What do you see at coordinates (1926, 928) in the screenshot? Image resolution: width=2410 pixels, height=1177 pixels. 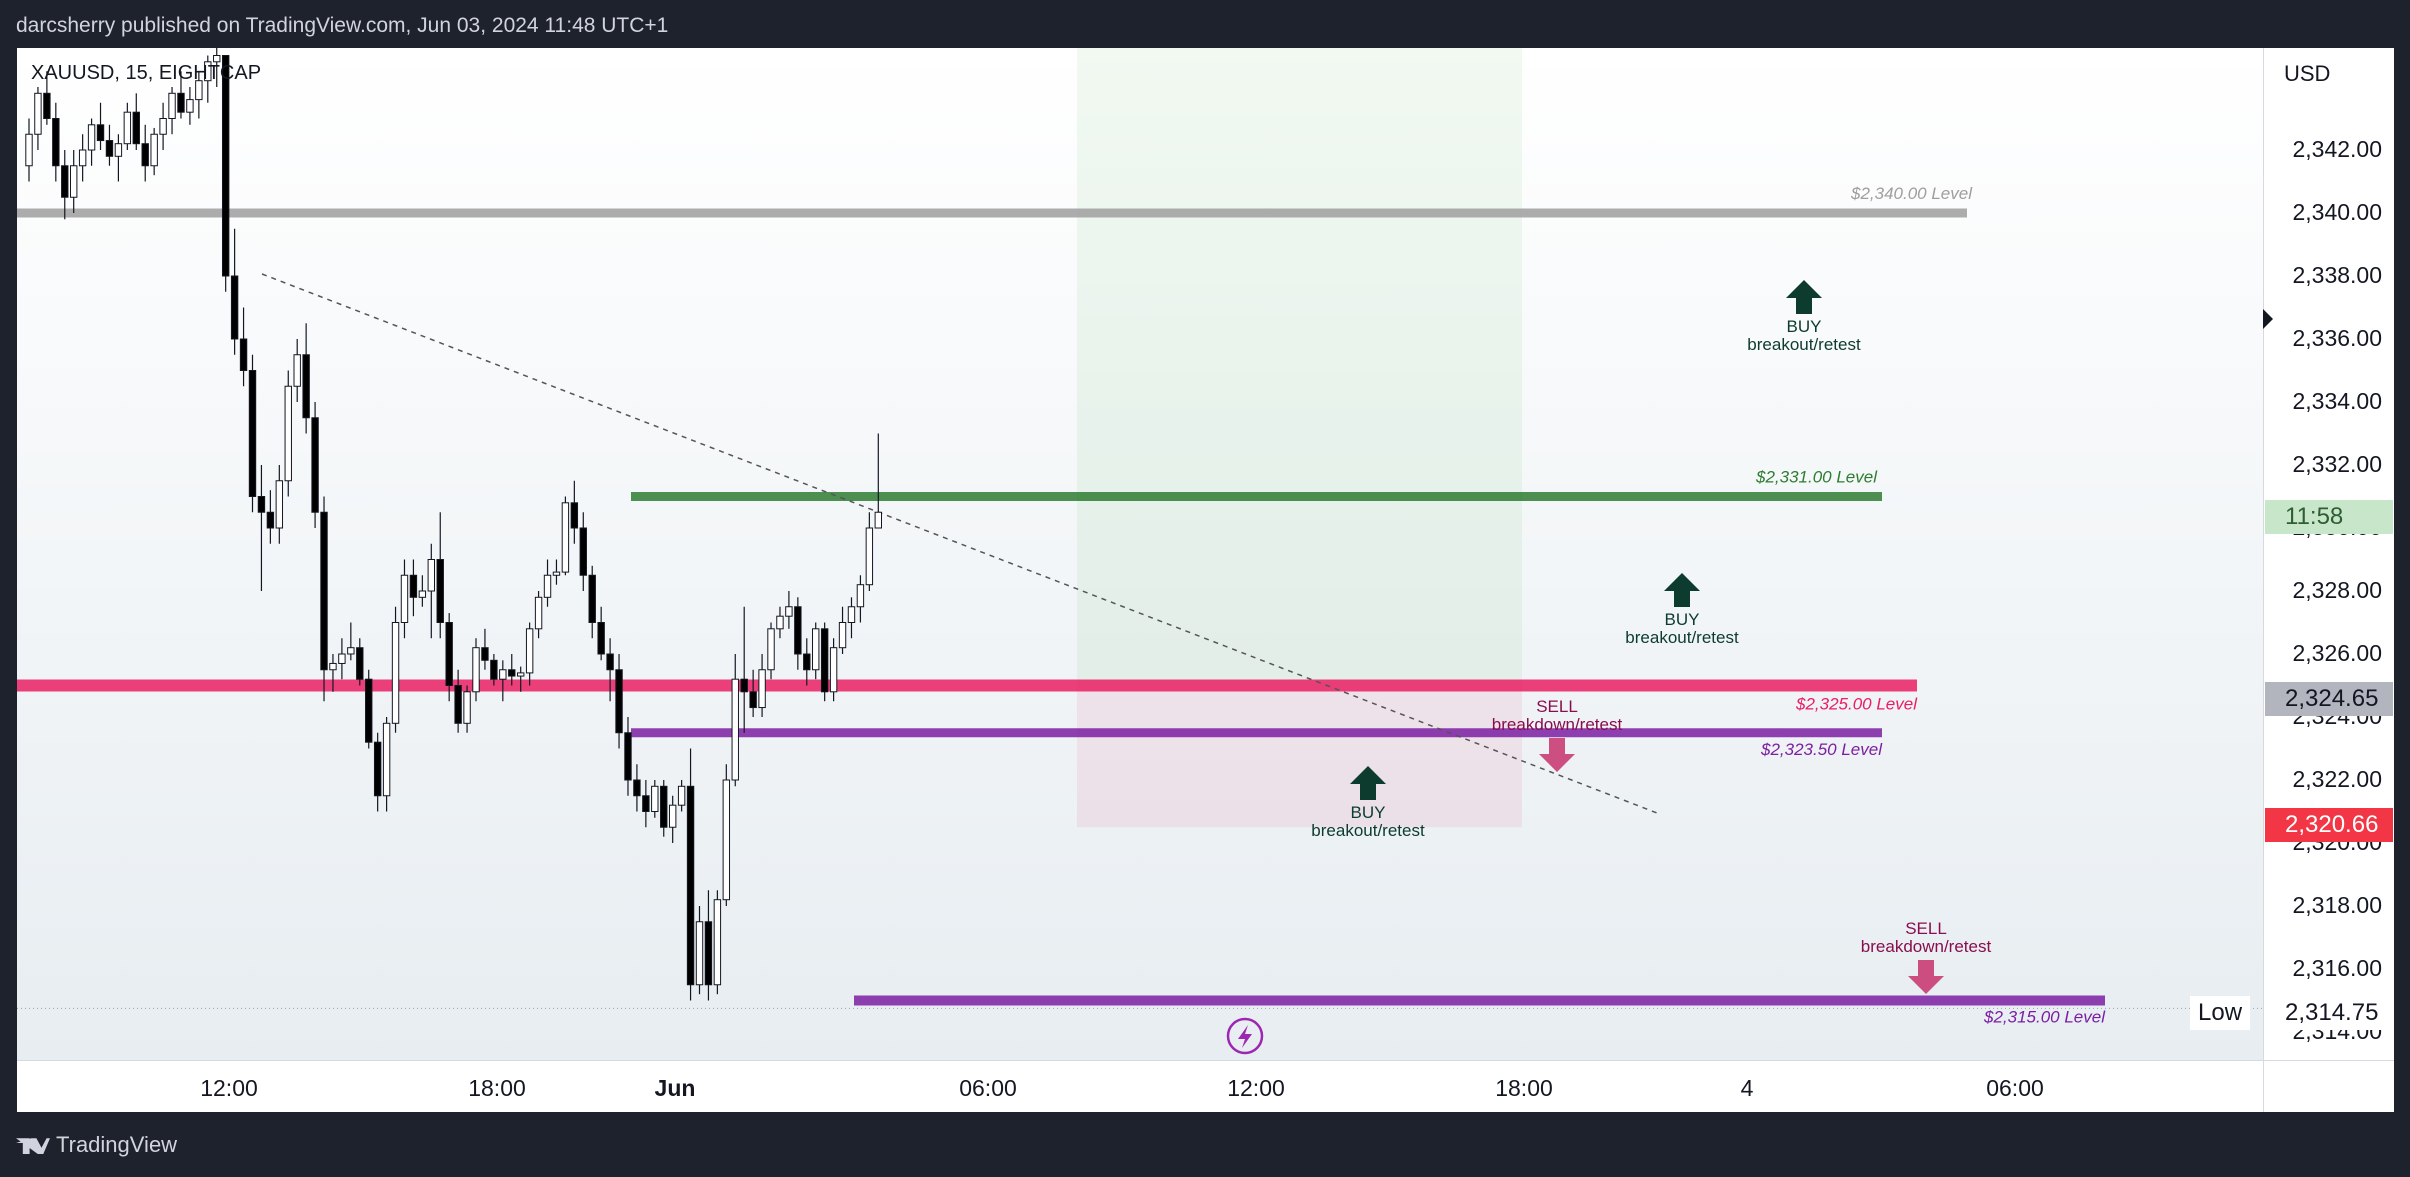 I see `annotation-title: SELL` at bounding box center [1926, 928].